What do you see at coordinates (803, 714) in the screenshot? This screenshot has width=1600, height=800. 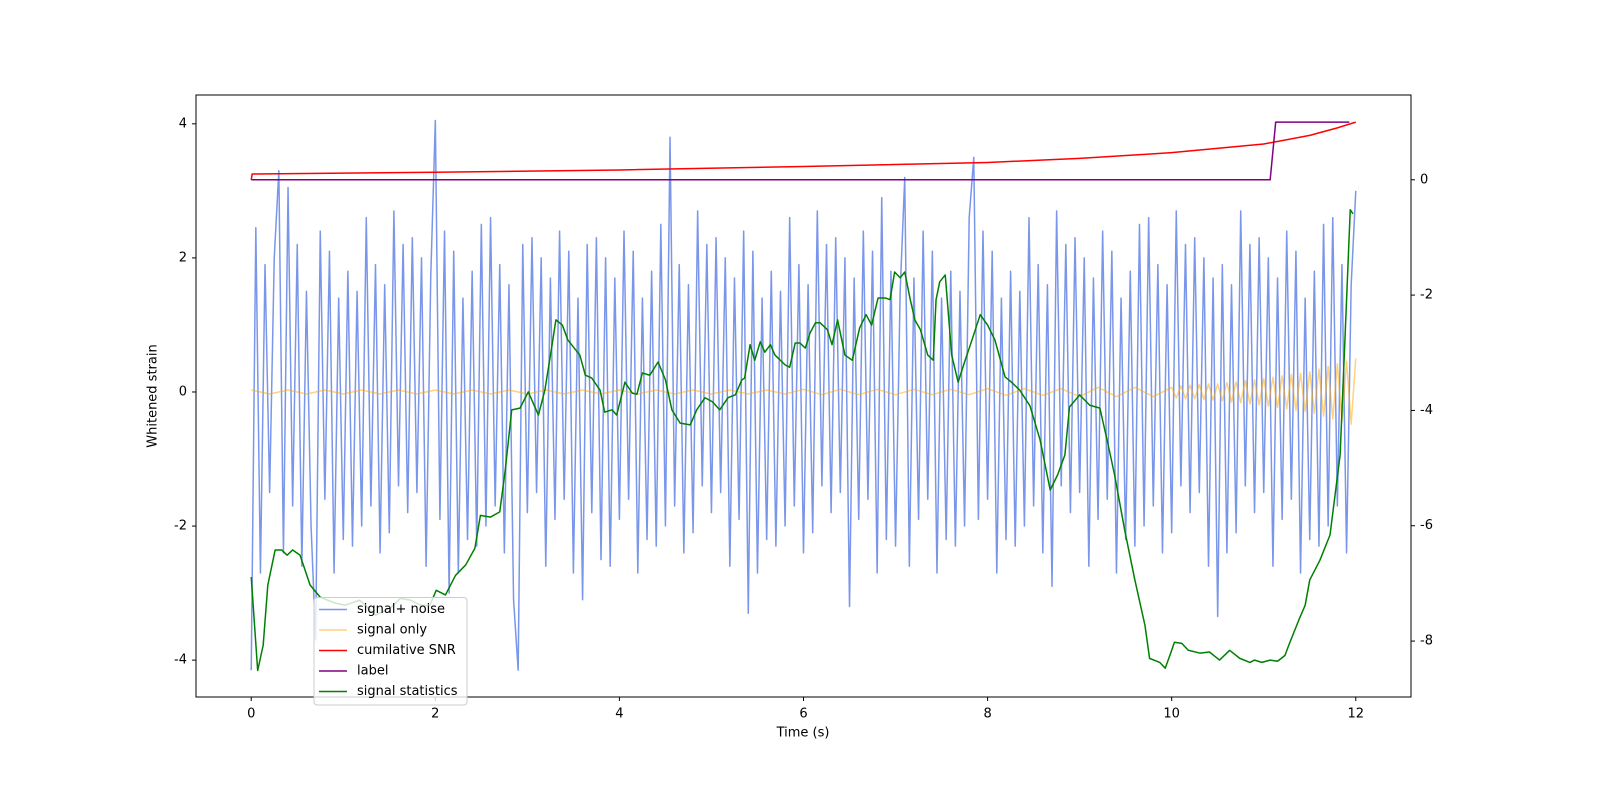 I see `x-tick-label: 6` at bounding box center [803, 714].